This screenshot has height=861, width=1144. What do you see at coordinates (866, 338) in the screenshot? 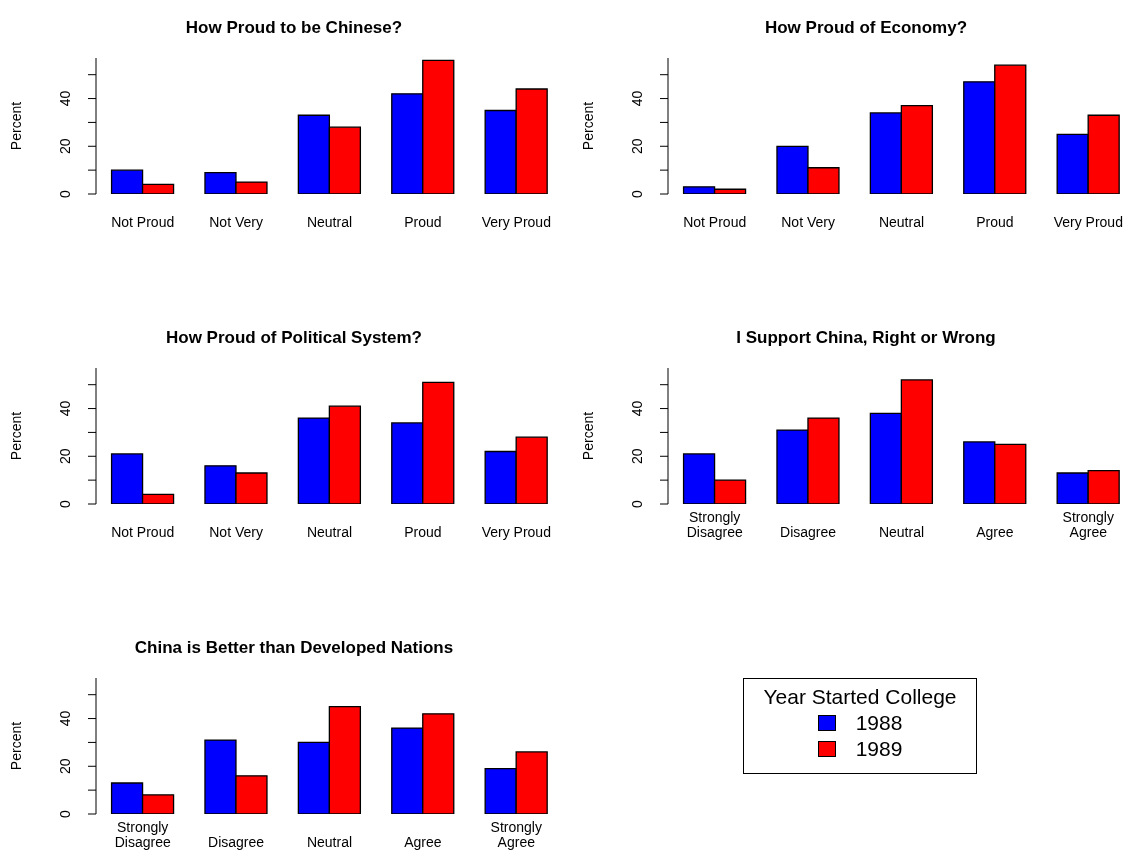
I see `chart-title: I Support China, Right or Wrong` at bounding box center [866, 338].